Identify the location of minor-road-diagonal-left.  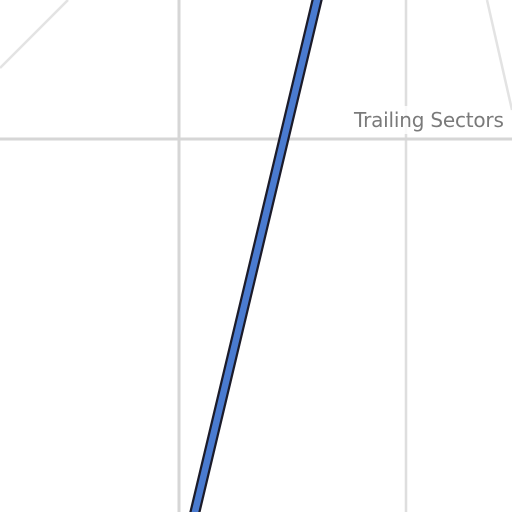
(34, 34).